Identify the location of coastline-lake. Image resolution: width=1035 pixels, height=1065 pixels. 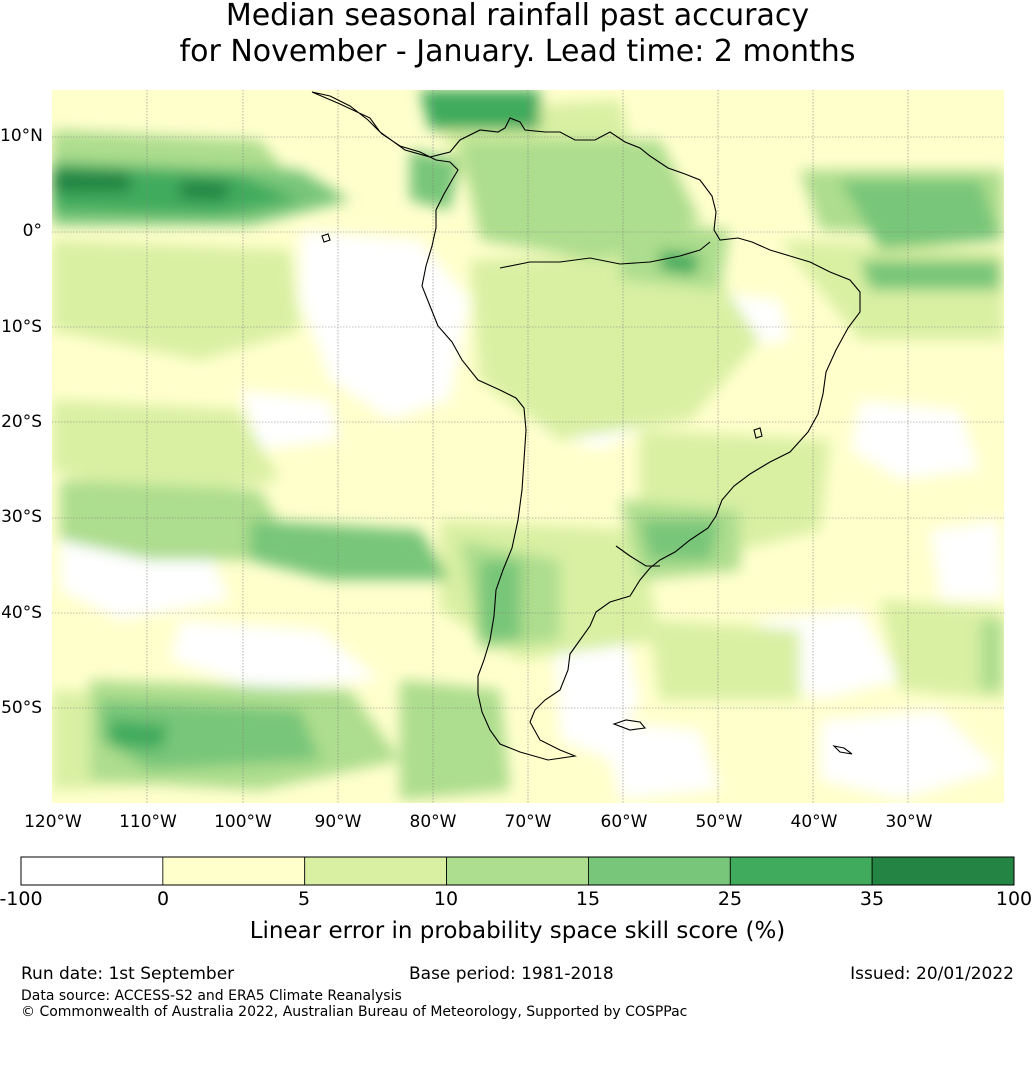
(758, 433).